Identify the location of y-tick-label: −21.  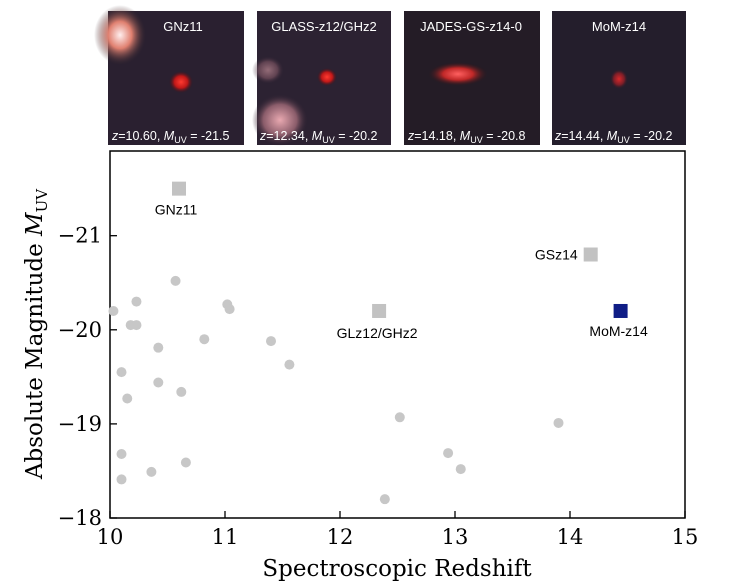
(80, 236).